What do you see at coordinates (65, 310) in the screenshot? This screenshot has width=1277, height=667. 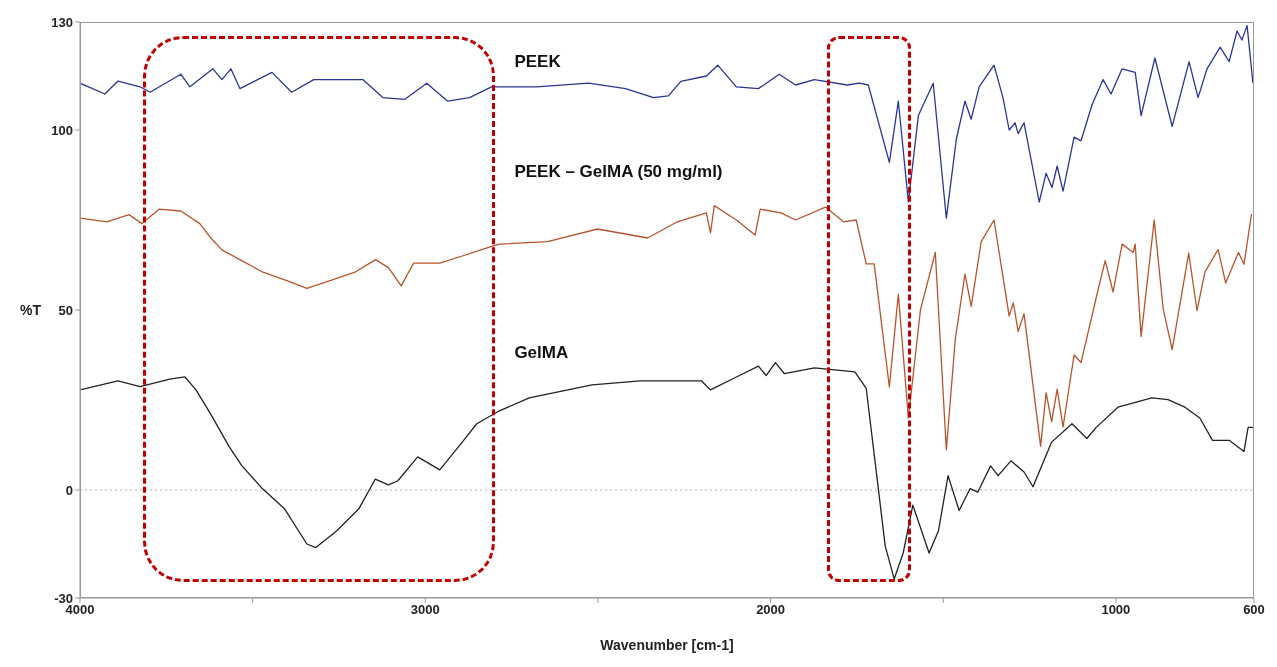 I see `y-tick-label: 50` at bounding box center [65, 310].